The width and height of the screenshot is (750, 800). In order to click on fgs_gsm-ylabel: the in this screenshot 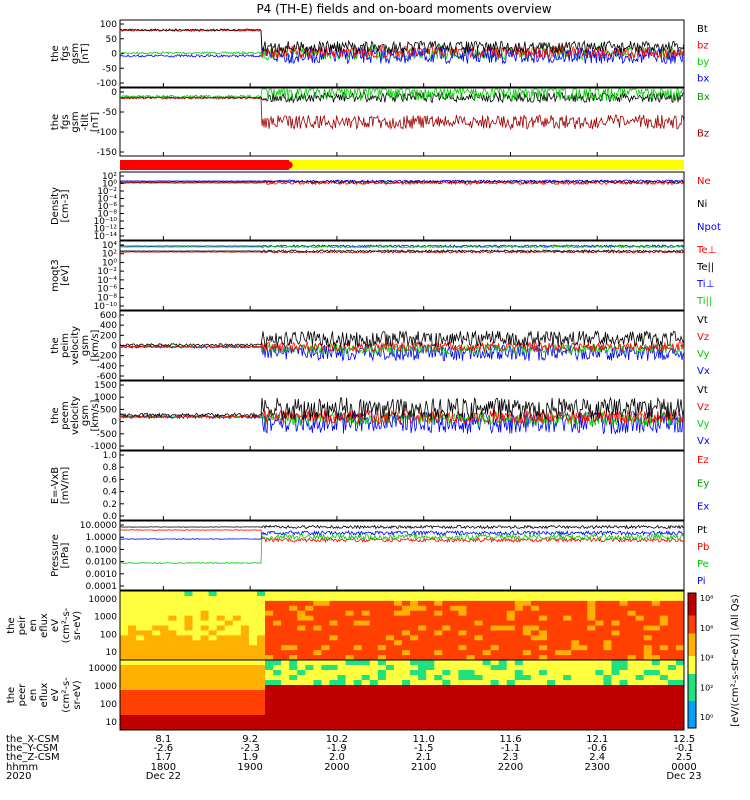, I will do `click(55, 53)`.